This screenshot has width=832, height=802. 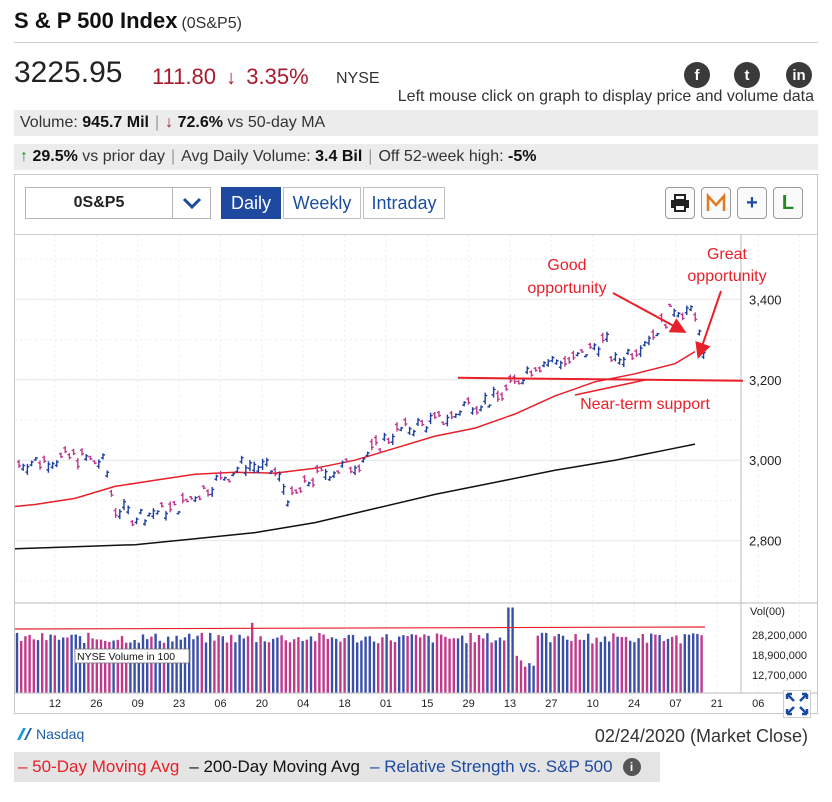 I want to click on chevron-down-icon, so click(x=191, y=203).